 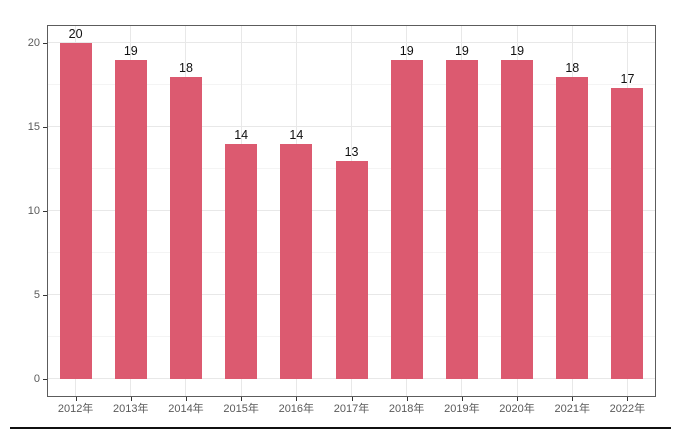 I want to click on y-axis-tick-label: 15, so click(x=33, y=127).